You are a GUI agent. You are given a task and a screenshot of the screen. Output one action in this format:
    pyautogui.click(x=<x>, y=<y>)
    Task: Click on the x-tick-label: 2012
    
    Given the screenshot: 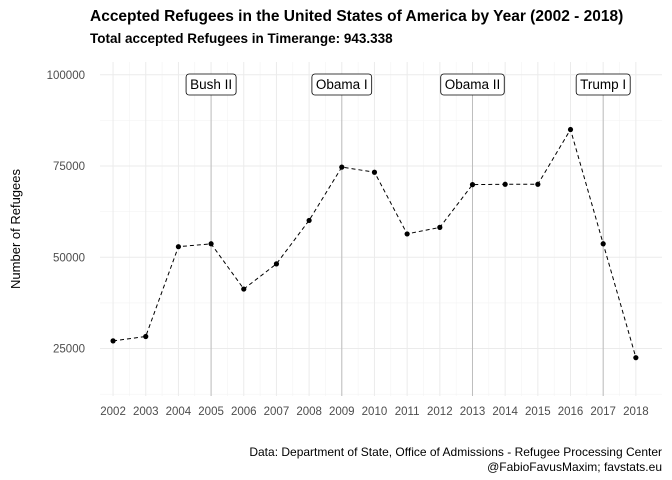 What is the action you would take?
    pyautogui.click(x=440, y=412)
    